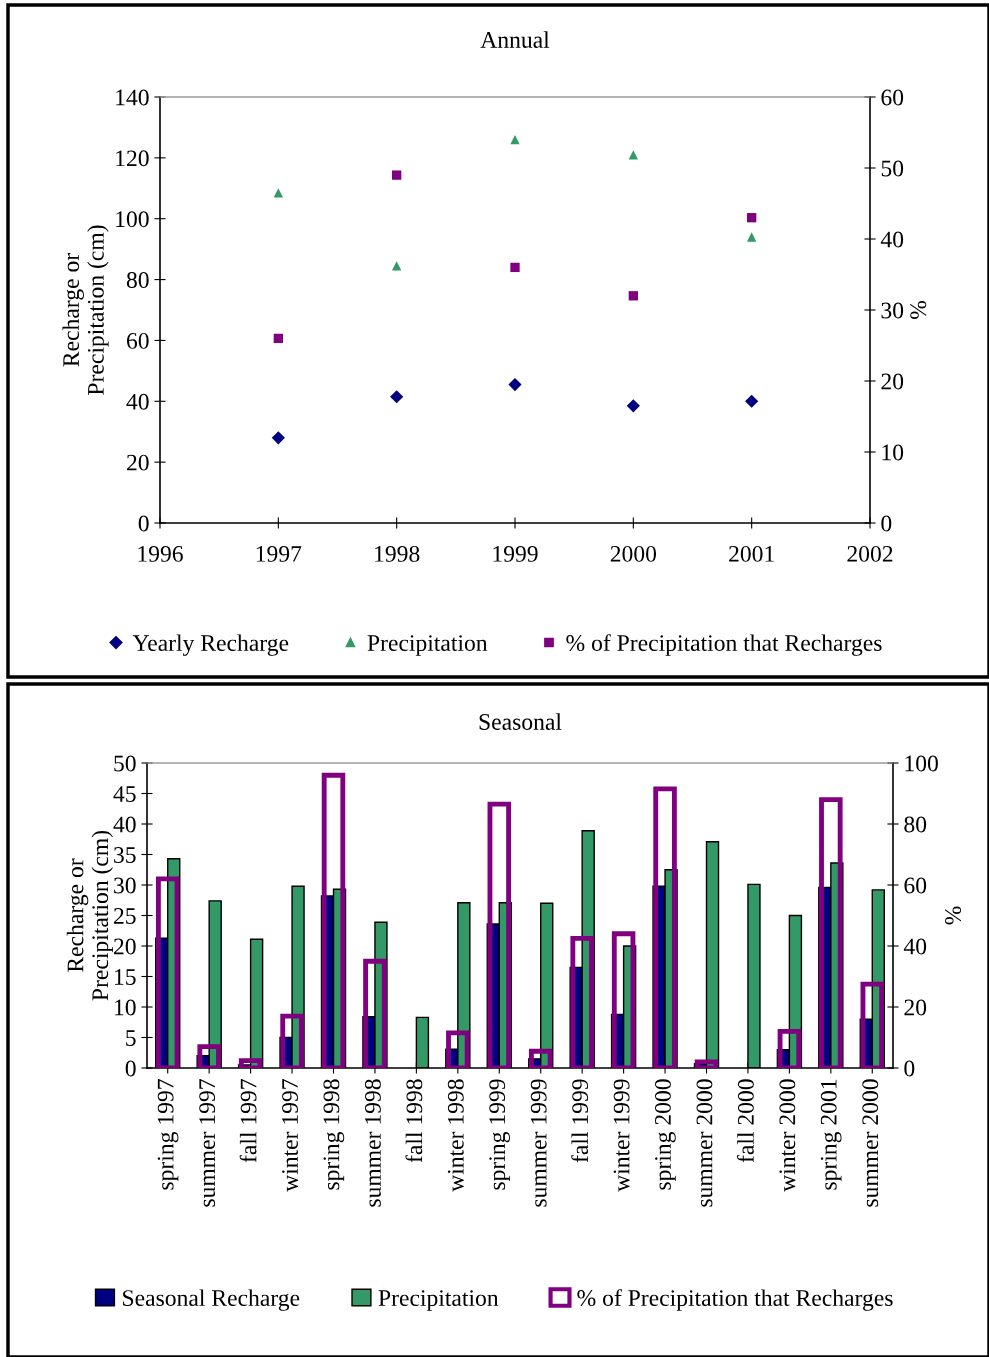  What do you see at coordinates (210, 645) in the screenshot?
I see `legend-label: Yearly Recharge` at bounding box center [210, 645].